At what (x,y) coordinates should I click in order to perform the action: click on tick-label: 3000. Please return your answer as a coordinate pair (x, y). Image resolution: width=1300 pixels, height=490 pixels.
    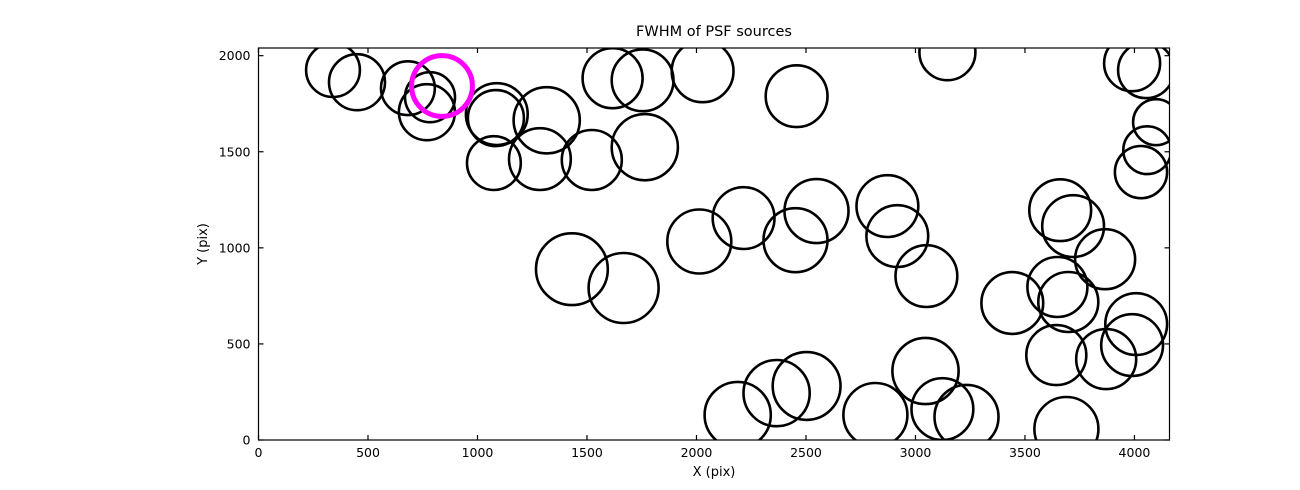
    Looking at the image, I should click on (916, 452).